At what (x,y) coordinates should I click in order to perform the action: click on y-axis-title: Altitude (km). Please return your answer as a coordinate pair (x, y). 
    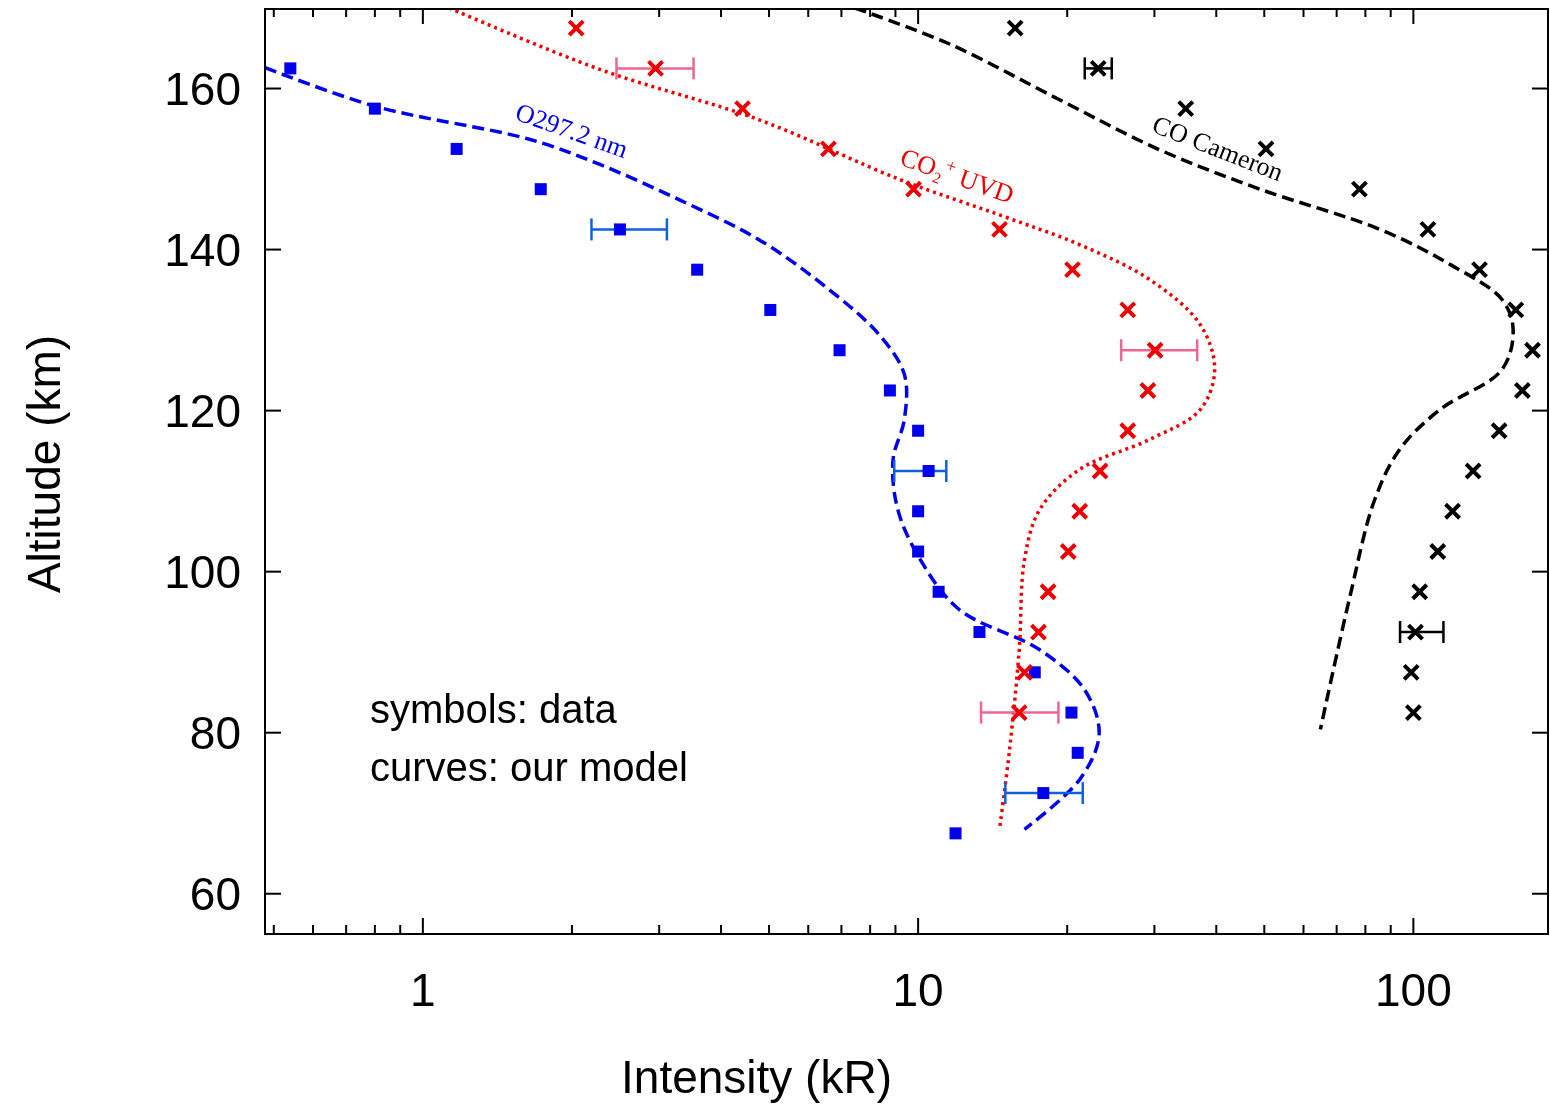
    Looking at the image, I should click on (44, 464).